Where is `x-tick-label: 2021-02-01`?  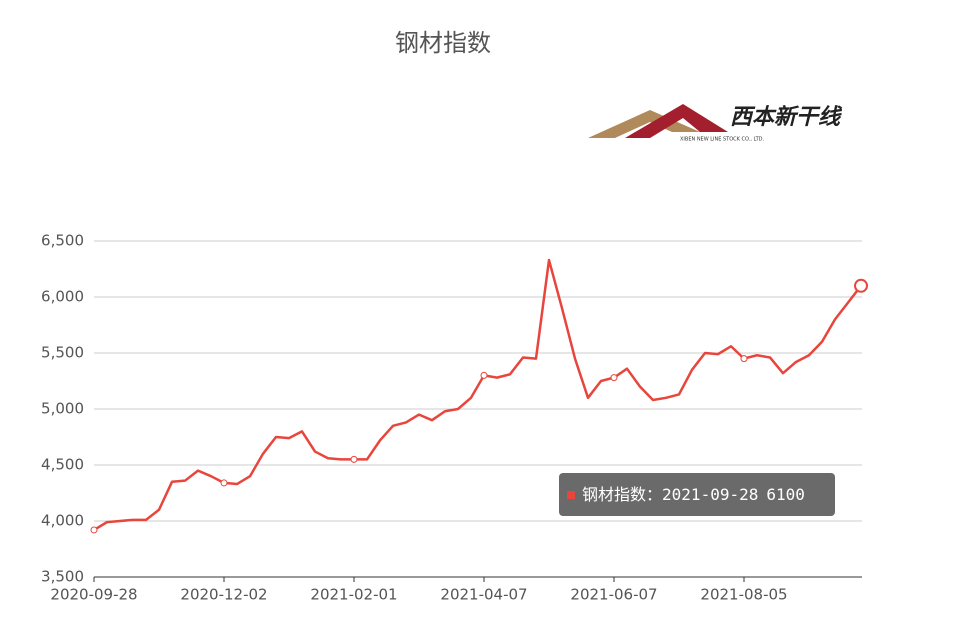
x-tick-label: 2021-02-01 is located at coordinates (353, 595).